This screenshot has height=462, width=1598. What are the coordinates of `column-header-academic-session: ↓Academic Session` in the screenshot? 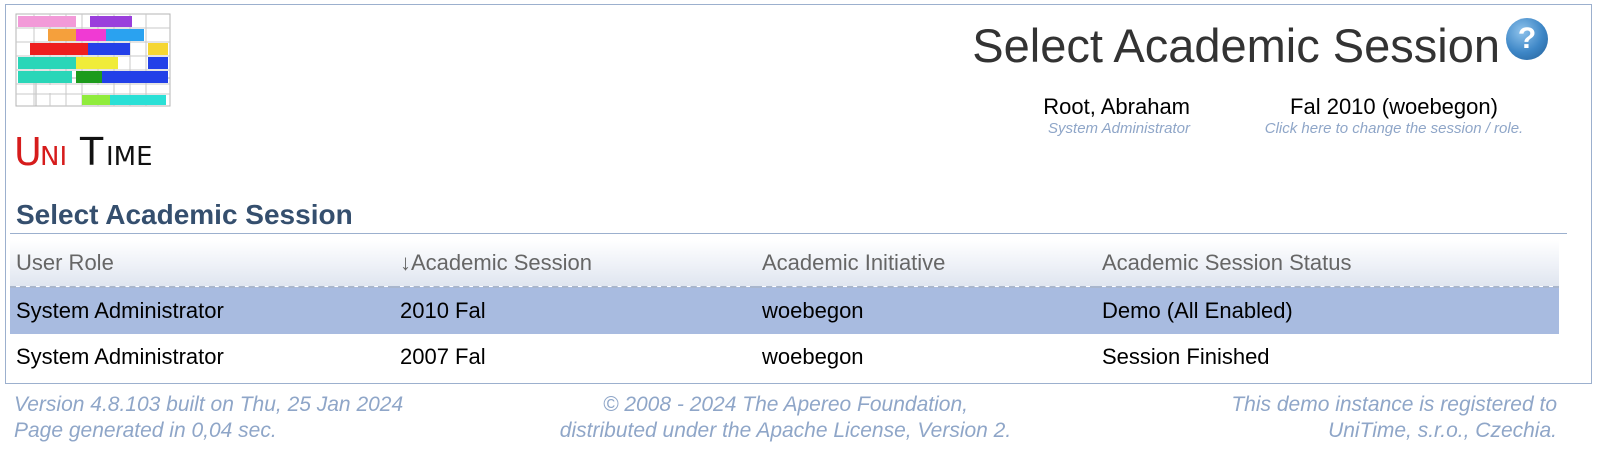 It's located at (575, 264).